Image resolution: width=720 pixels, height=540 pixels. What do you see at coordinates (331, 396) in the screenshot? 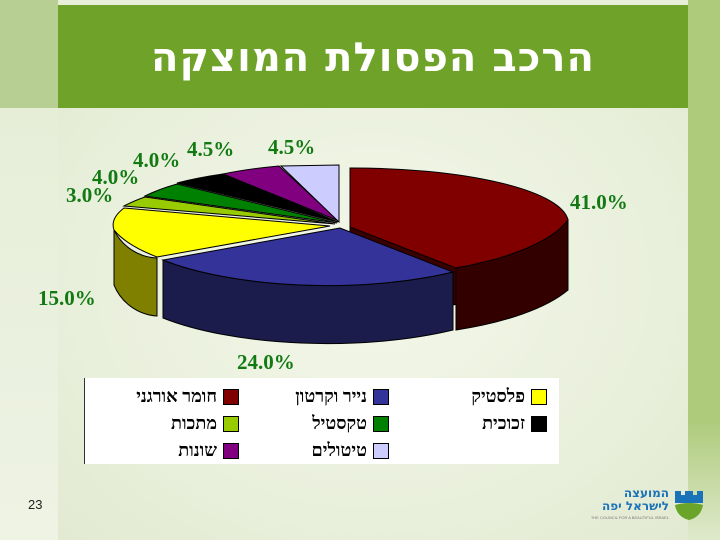
I see `legend-label: נייר וקרטון` at bounding box center [331, 396].